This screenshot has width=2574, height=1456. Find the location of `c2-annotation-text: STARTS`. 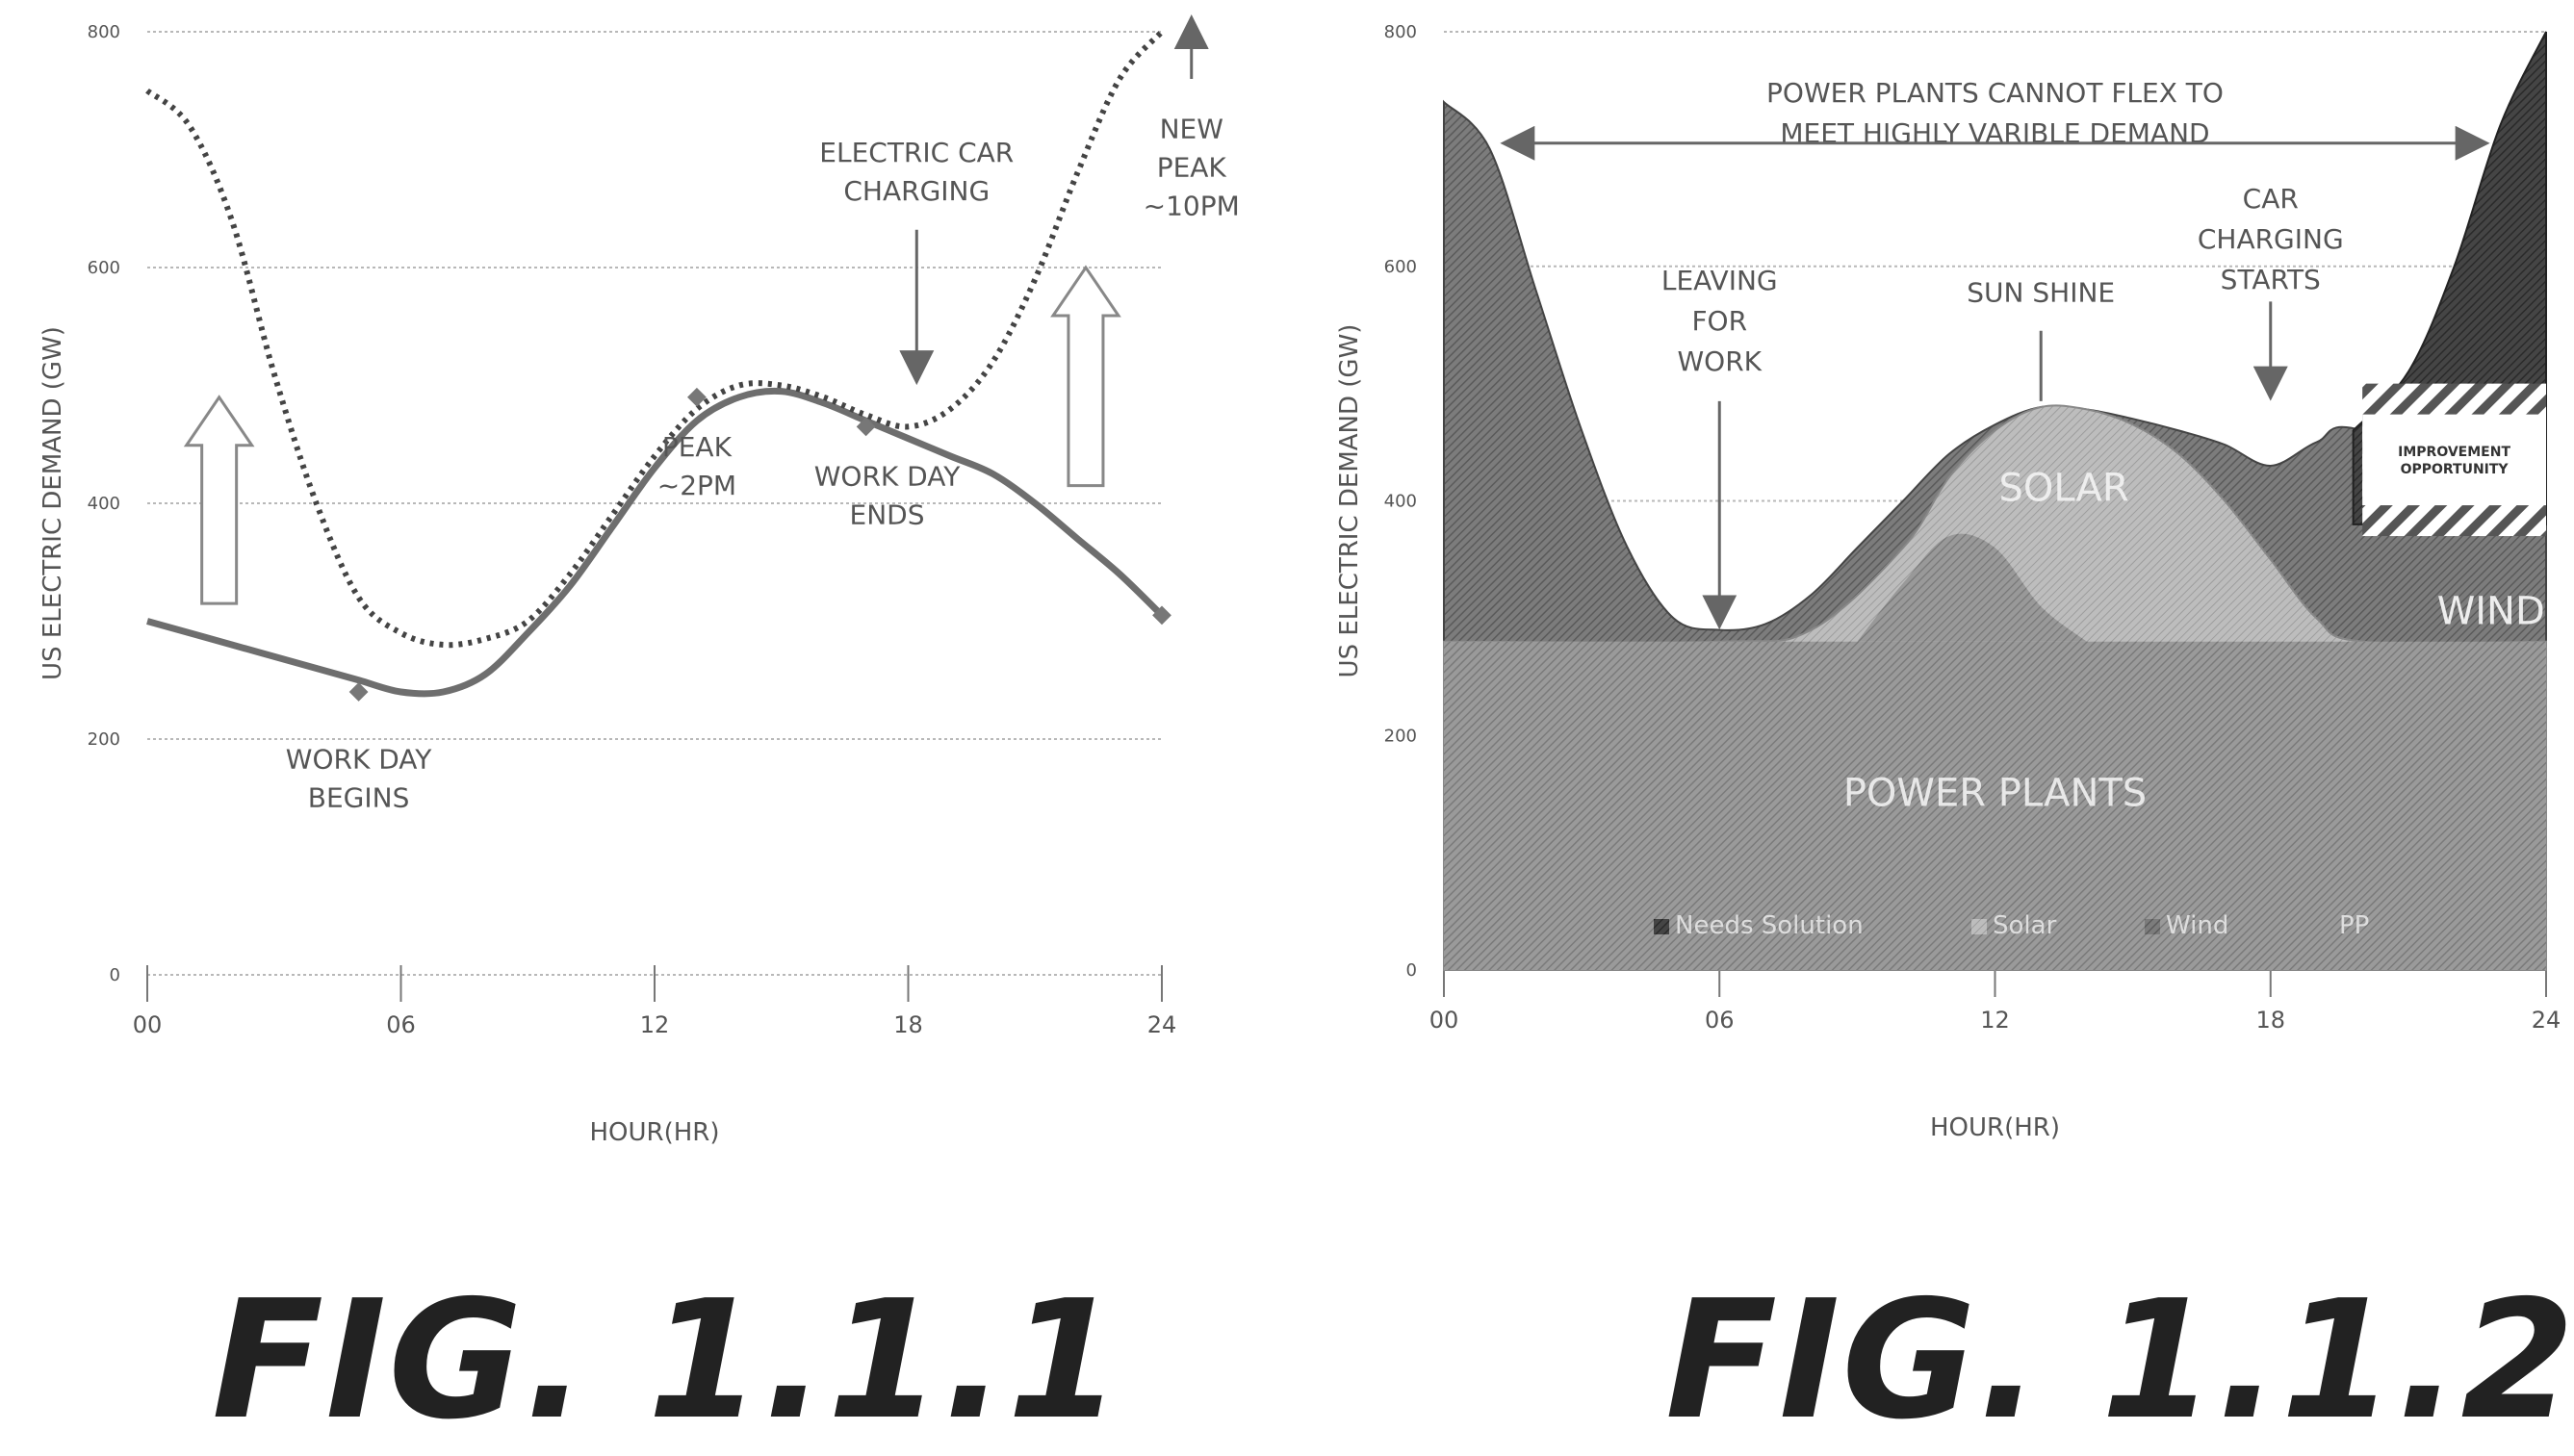

c2-annotation-text: STARTS is located at coordinates (2271, 280).